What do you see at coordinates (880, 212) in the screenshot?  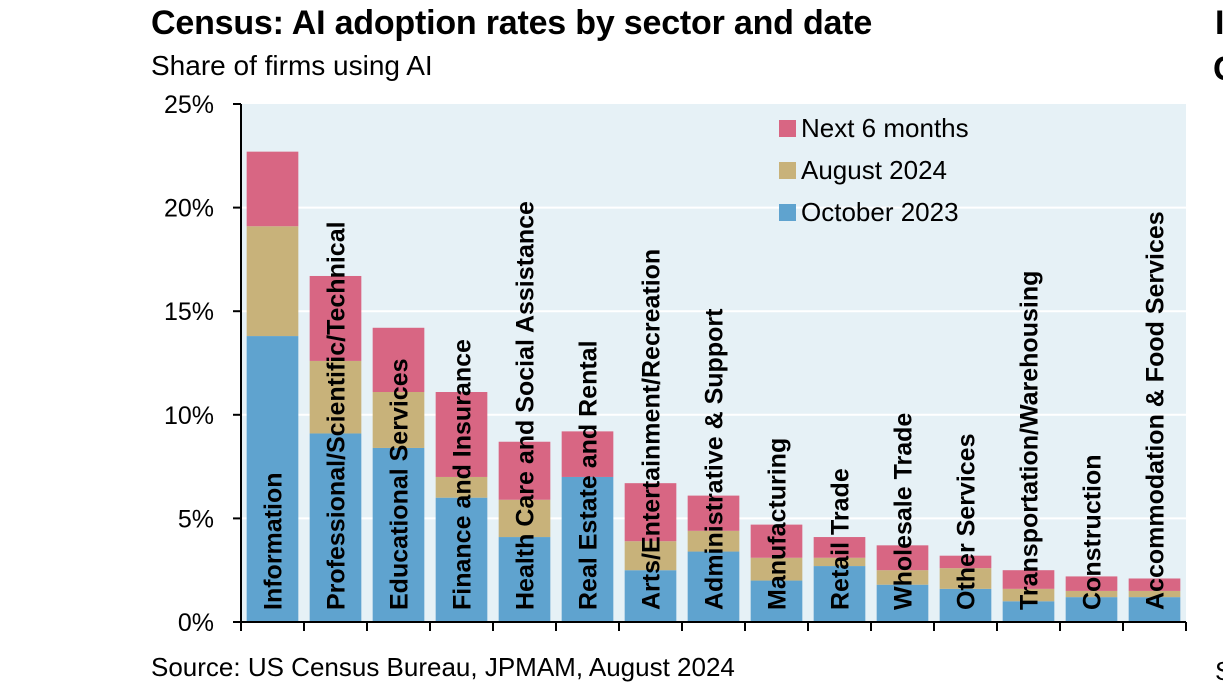 I see `legend-label: October 2023` at bounding box center [880, 212].